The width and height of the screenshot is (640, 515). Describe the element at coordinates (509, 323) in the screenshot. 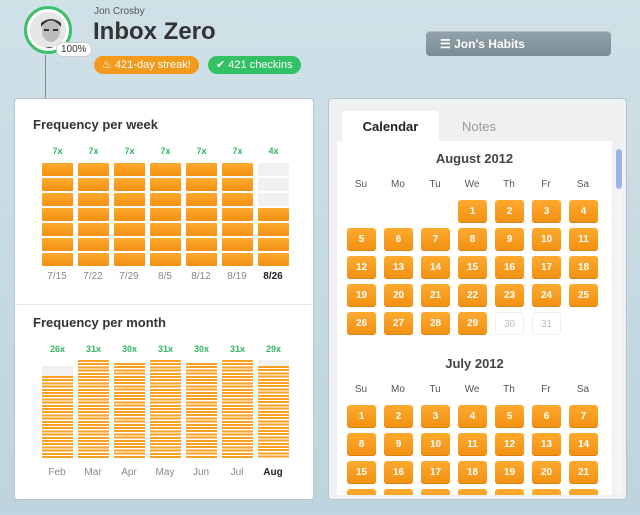

I see `calendar-day: 30` at that location.